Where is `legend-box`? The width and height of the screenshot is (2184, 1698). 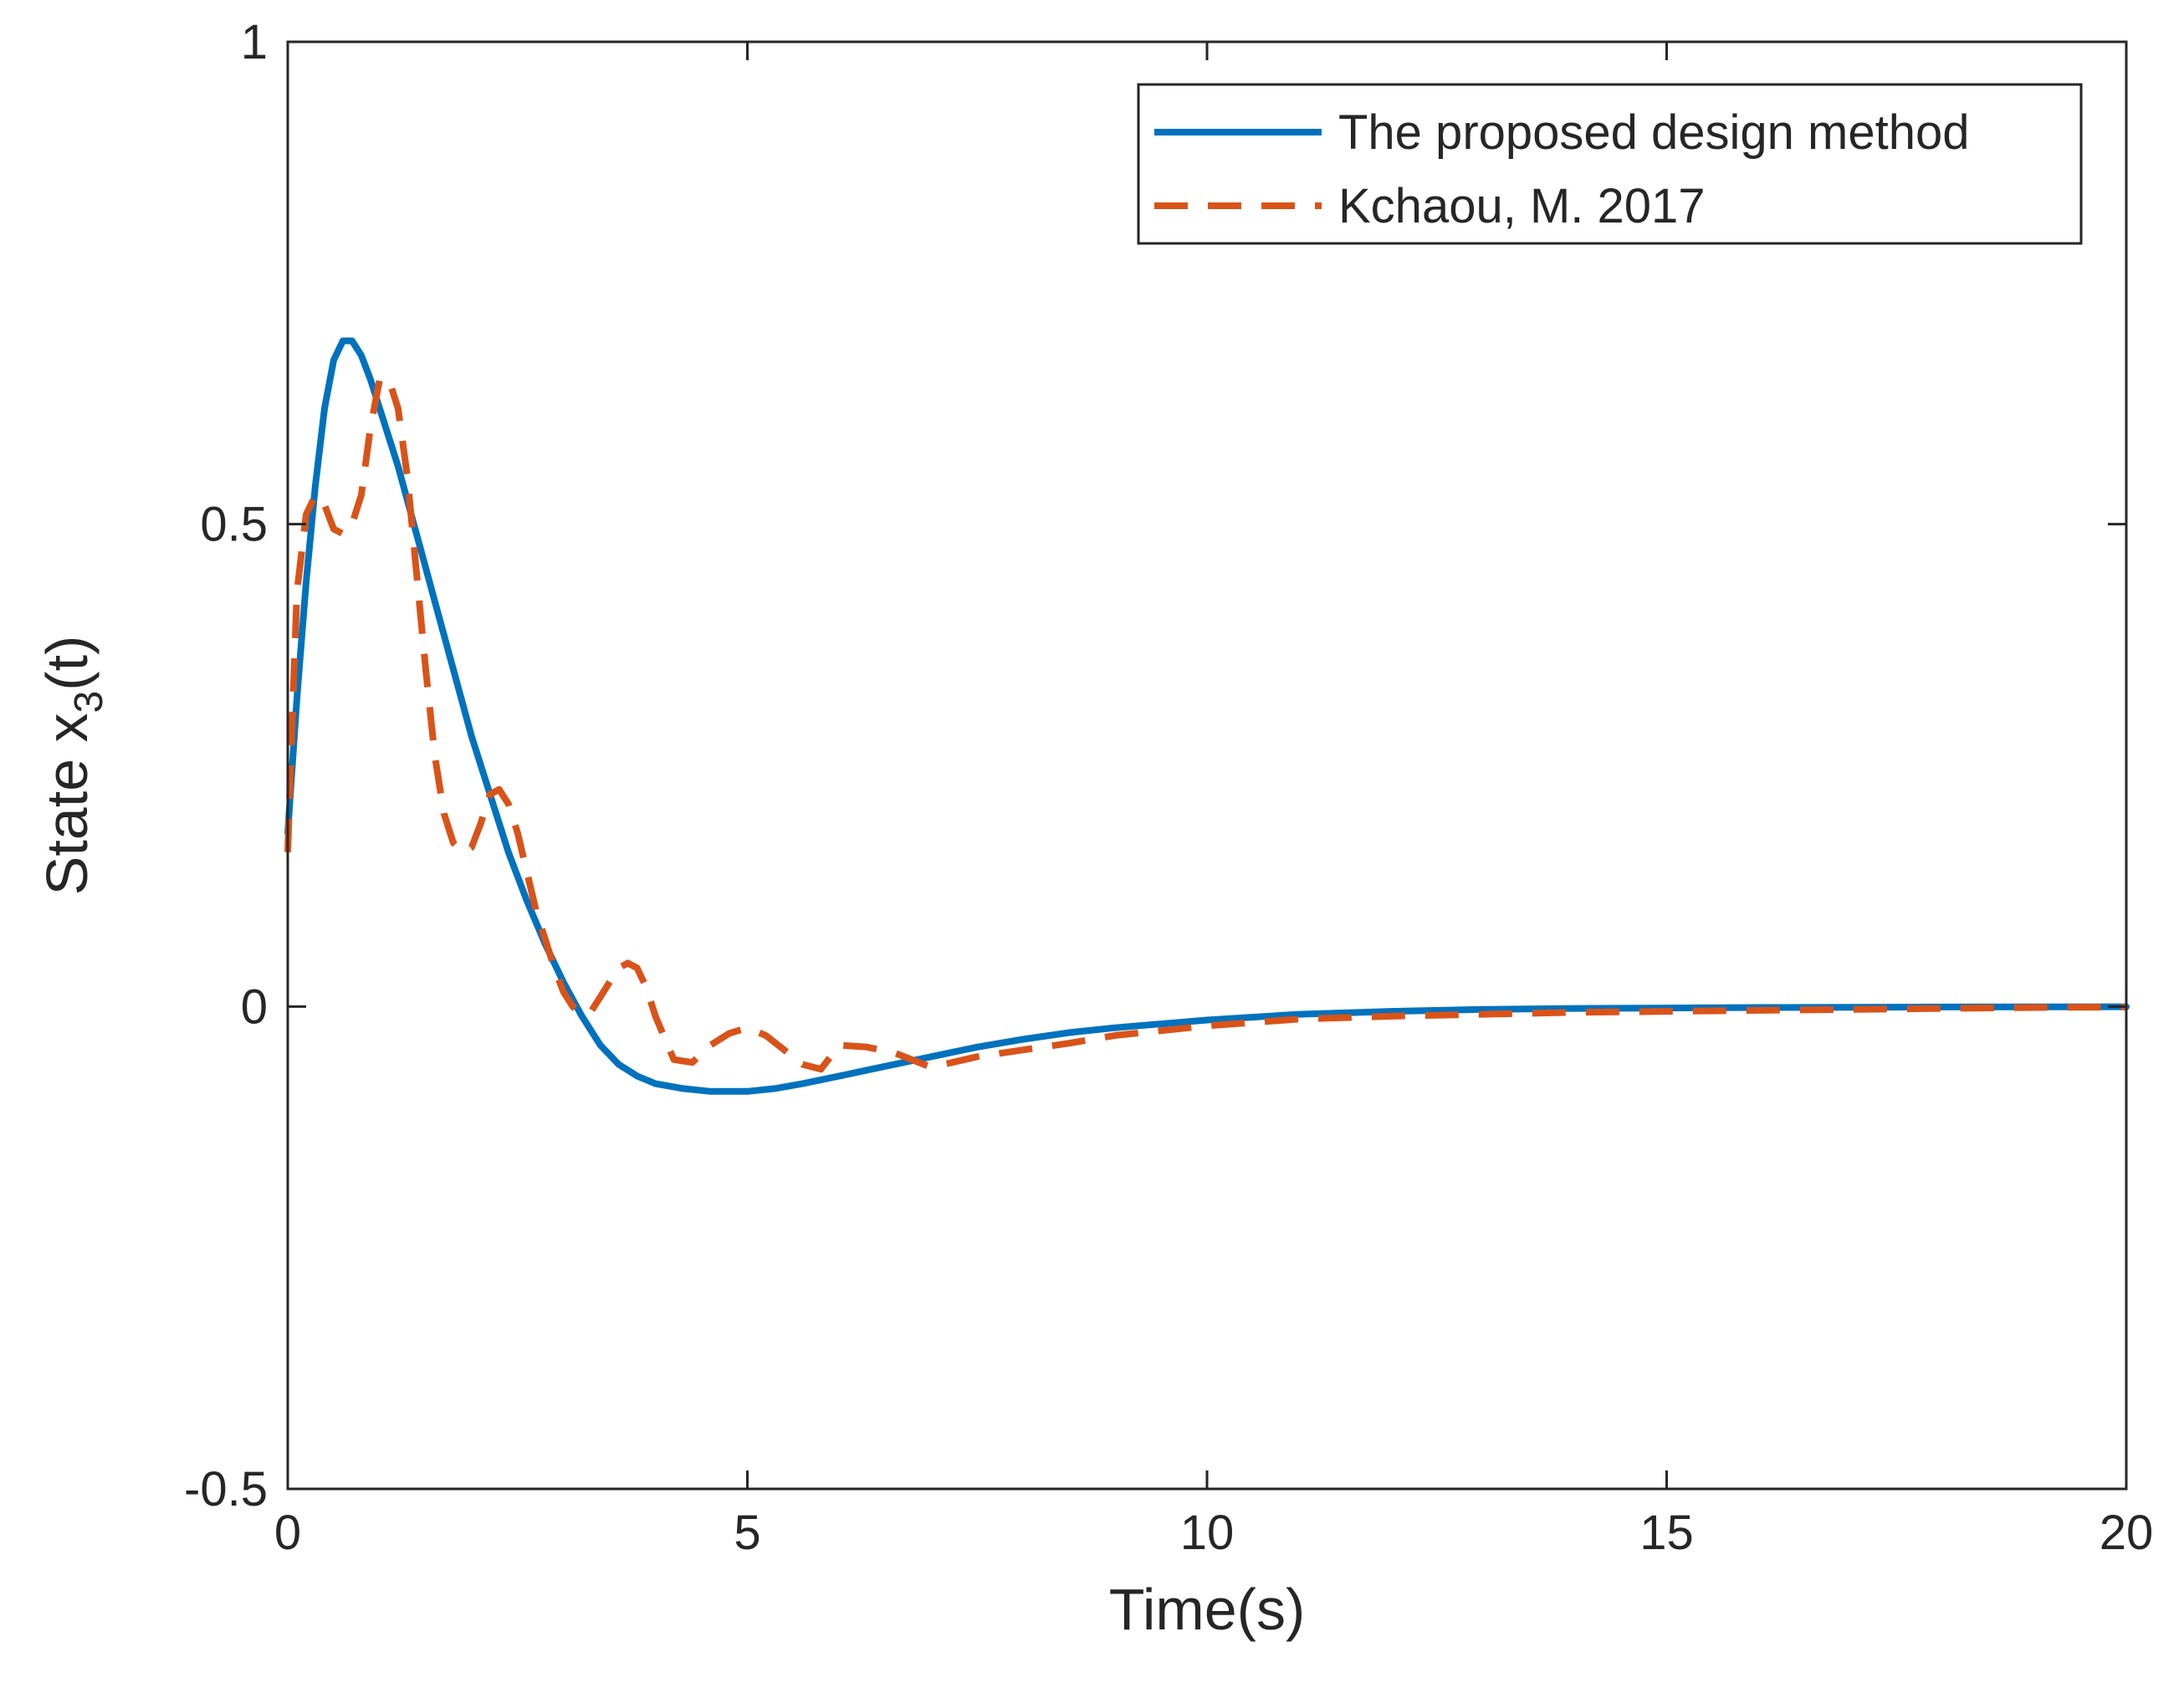 legend-box is located at coordinates (1610, 164).